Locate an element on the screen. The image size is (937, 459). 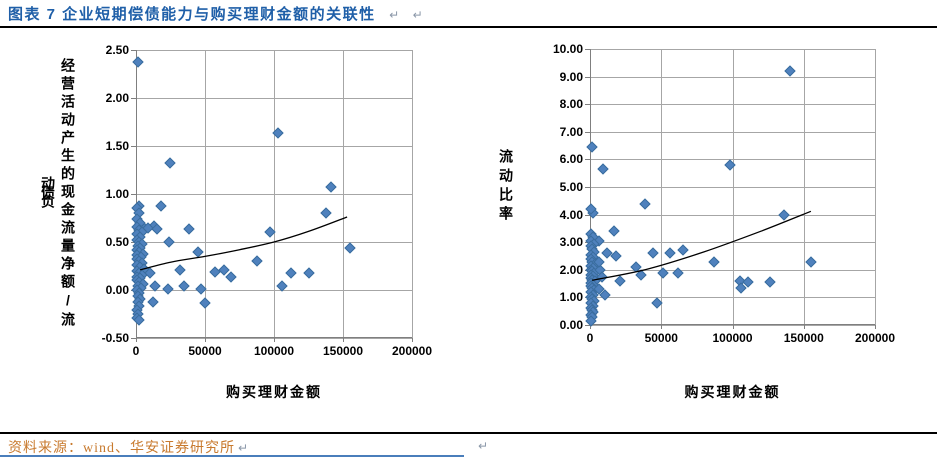
y-tick-label: 7.00 is located at coordinates (571, 131).